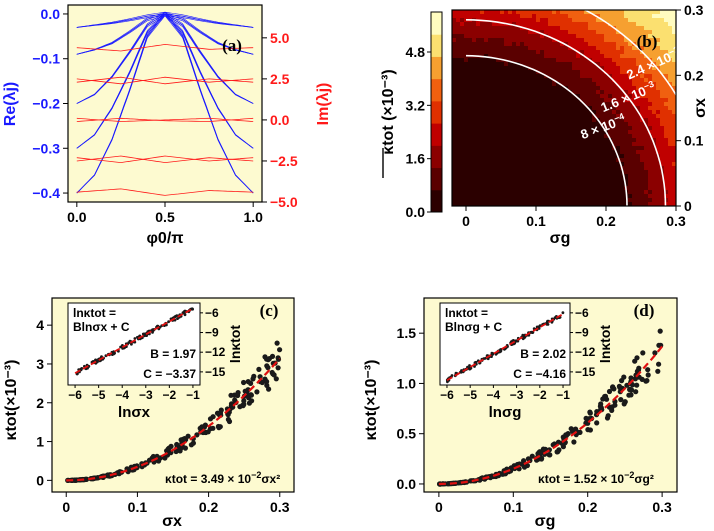 The image size is (714, 531). What do you see at coordinates (222, 478) in the screenshot?
I see `svg-text: κtot = 3.49 × 10−2σx²` at bounding box center [222, 478].